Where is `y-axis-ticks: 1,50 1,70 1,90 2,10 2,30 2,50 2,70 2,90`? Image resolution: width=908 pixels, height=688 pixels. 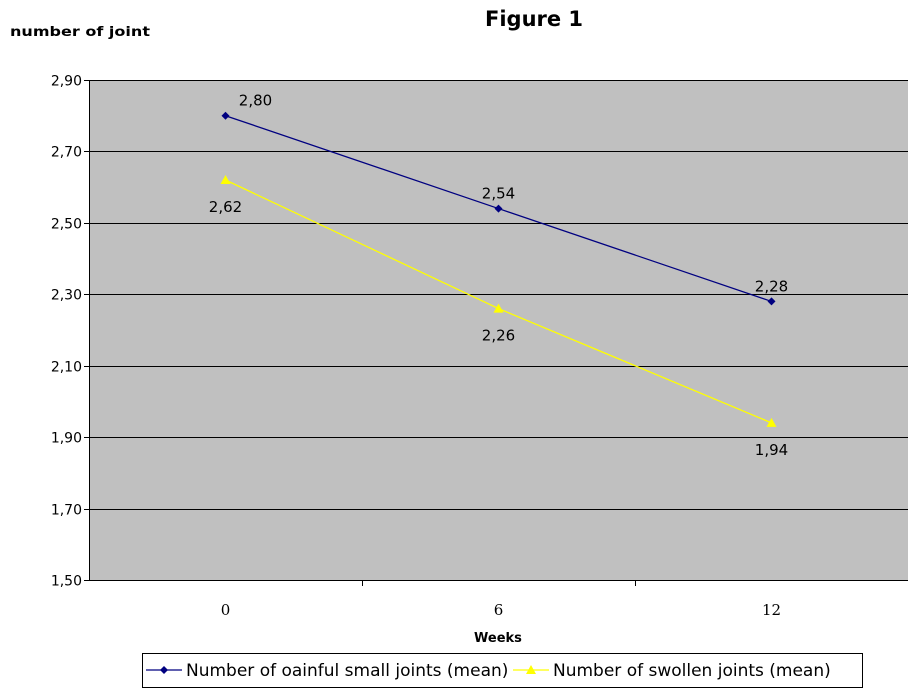
y-axis-ticks: 1,50 1,70 1,90 2,10 2,30 2,50 2,70 2,90 is located at coordinates (70, 332).